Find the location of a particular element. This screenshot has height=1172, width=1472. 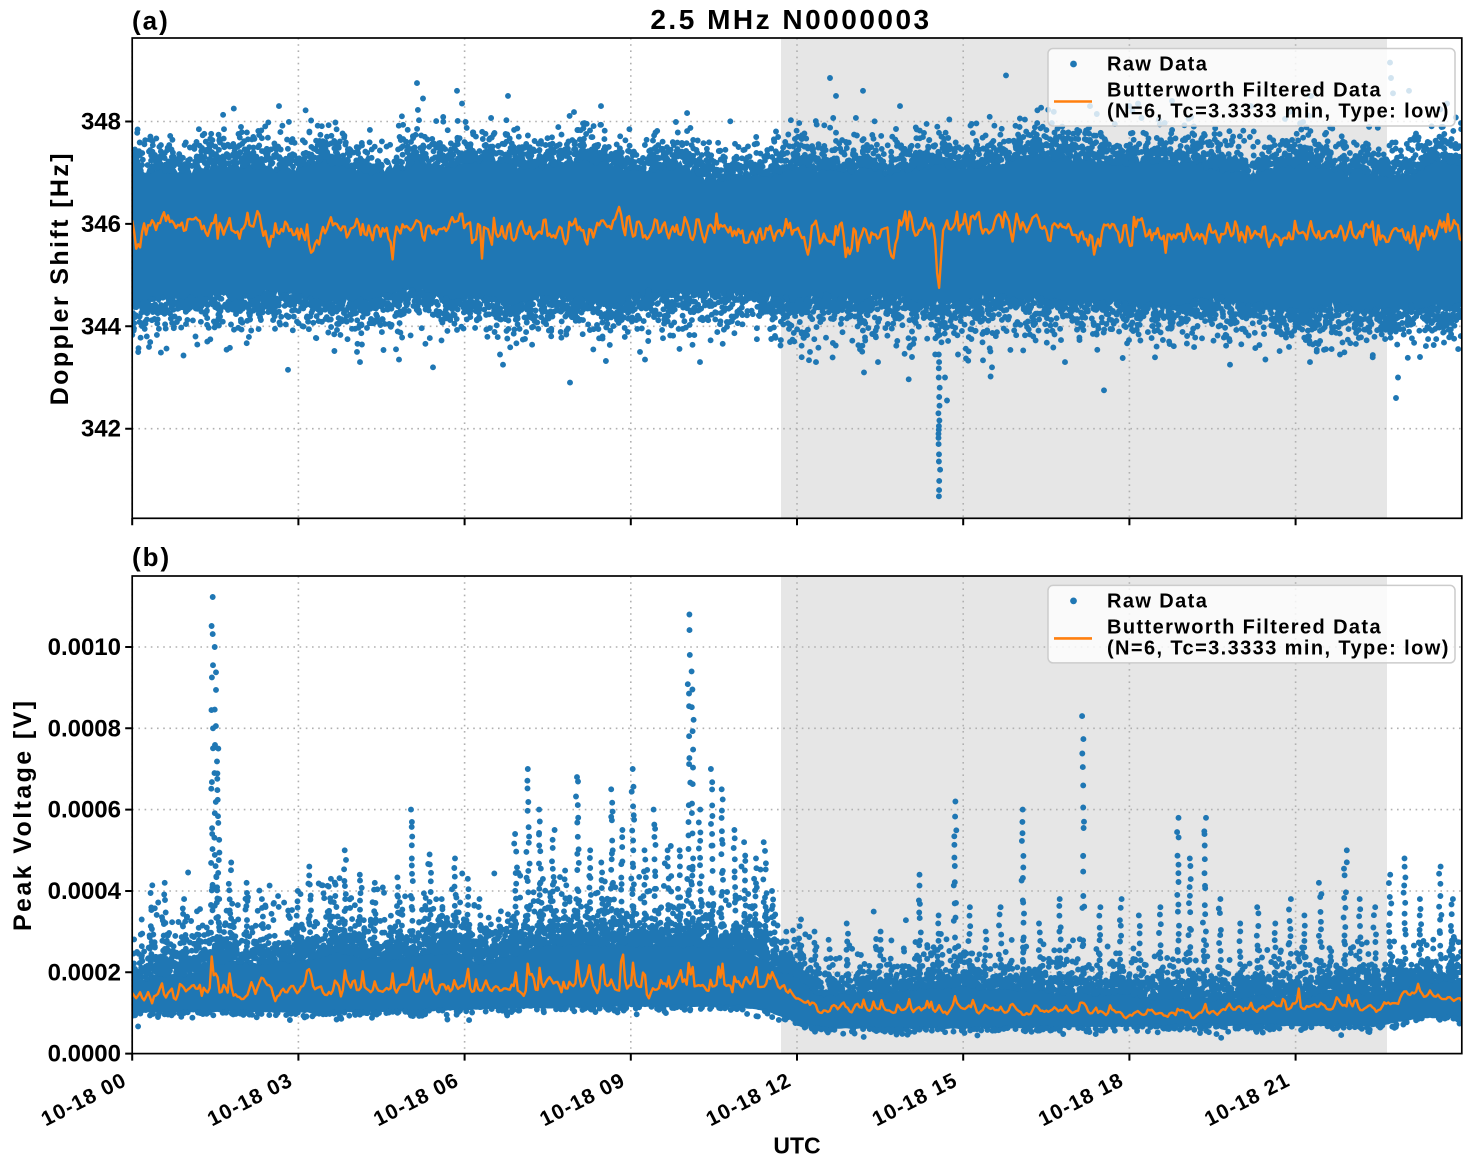

svg-text: (a) is located at coordinates (151, 21).